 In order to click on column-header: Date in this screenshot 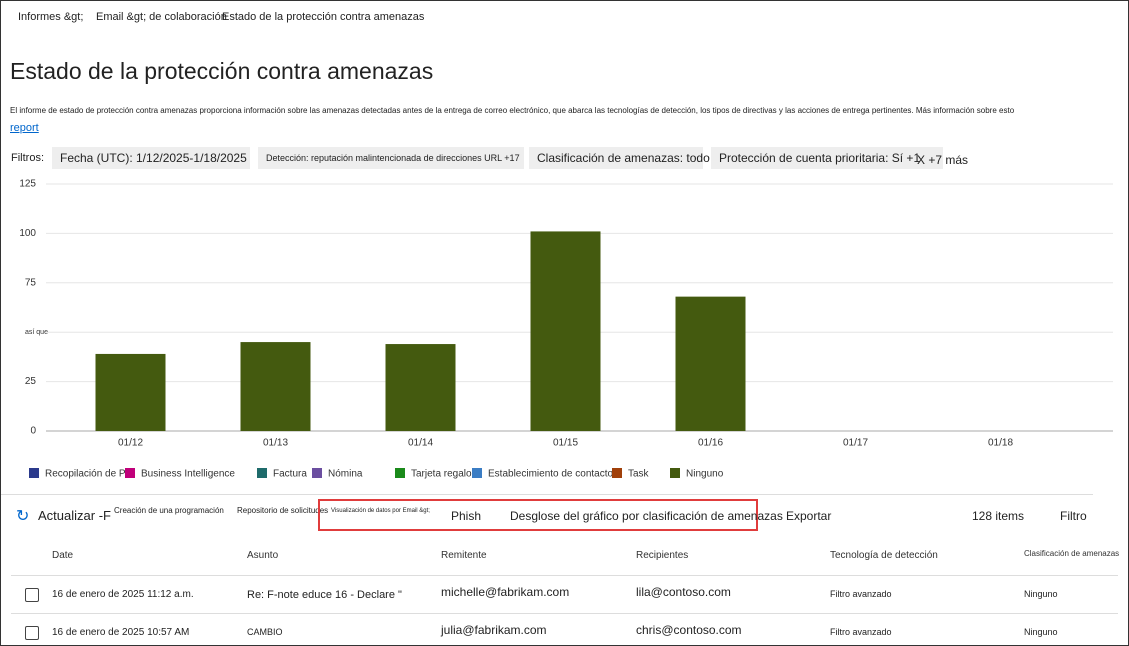, I will do `click(63, 555)`.